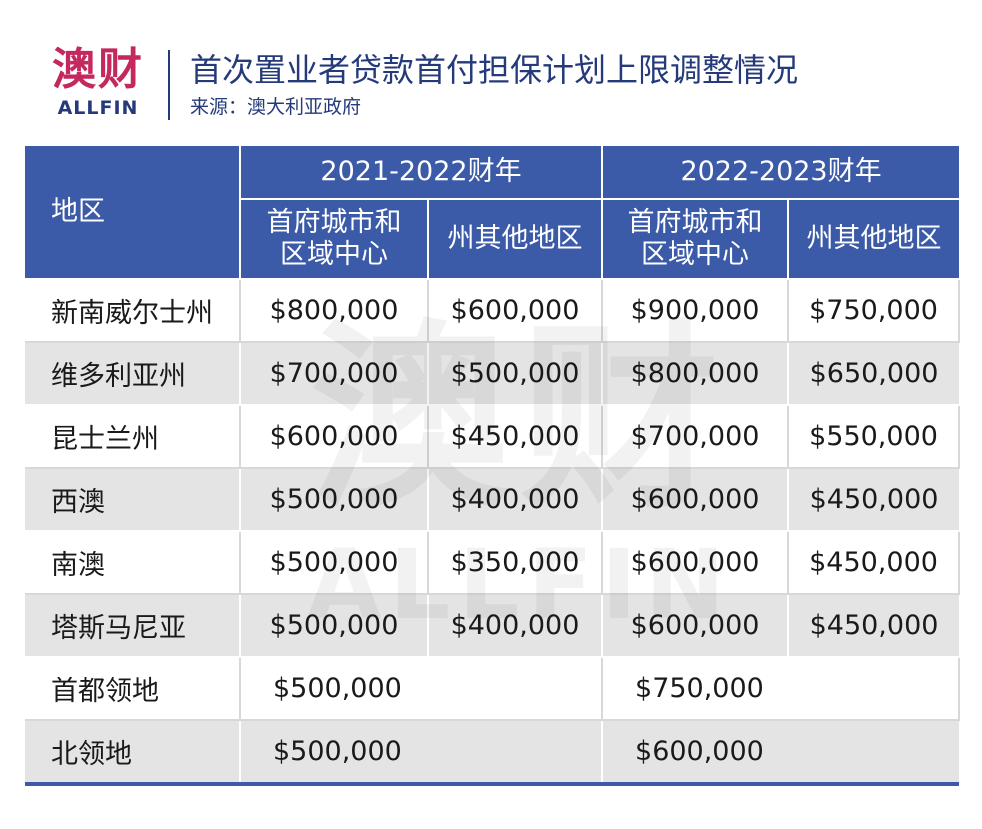  Describe the element at coordinates (133, 437) in the screenshot. I see `region-cell: 昆士兰州` at that location.